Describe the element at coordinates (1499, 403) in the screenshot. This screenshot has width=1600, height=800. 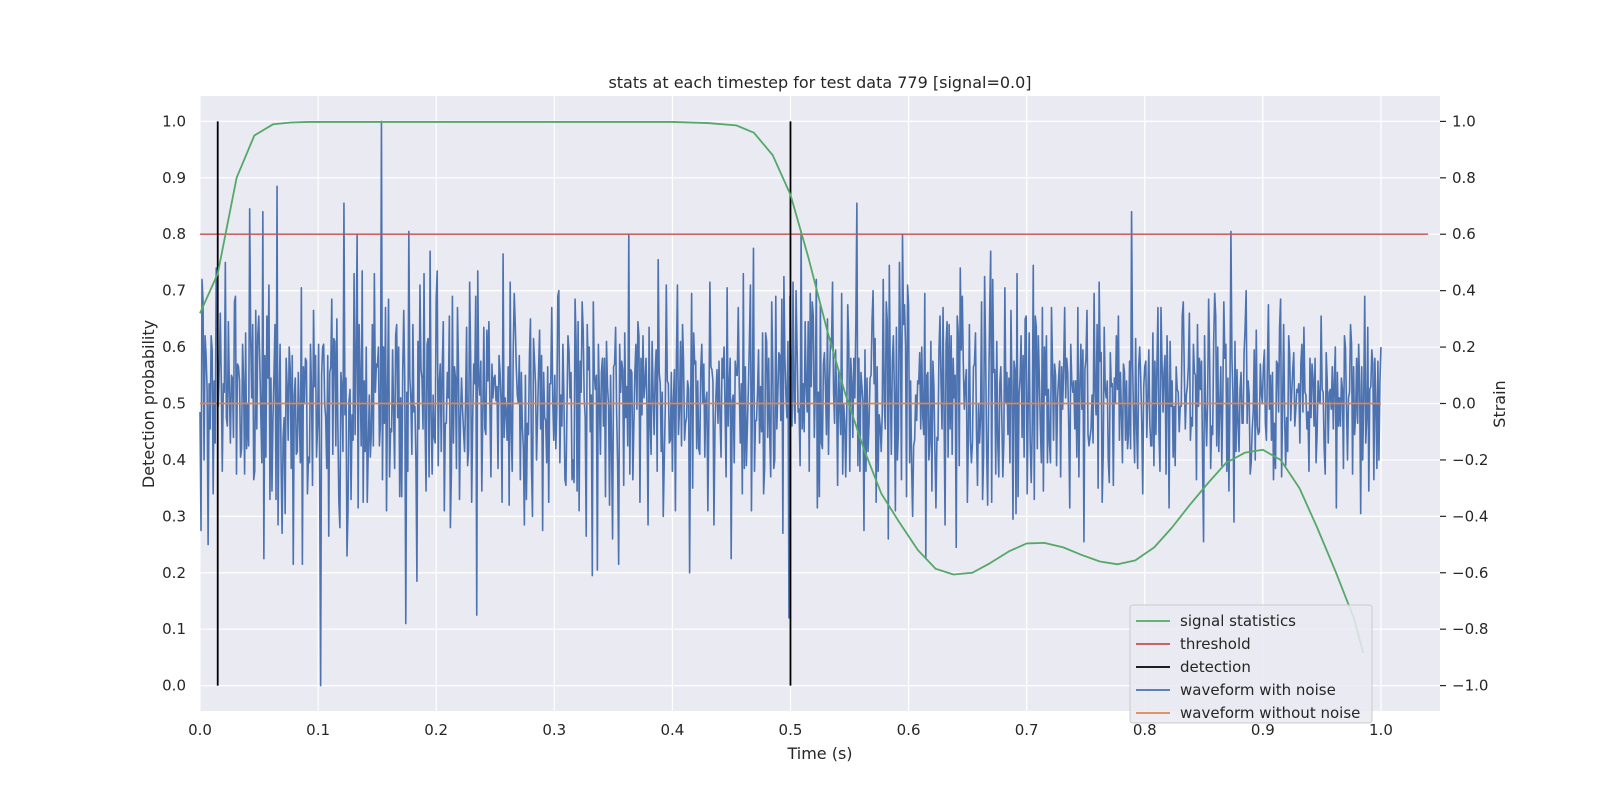
I see `y-axis-right-label: Strain` at that location.